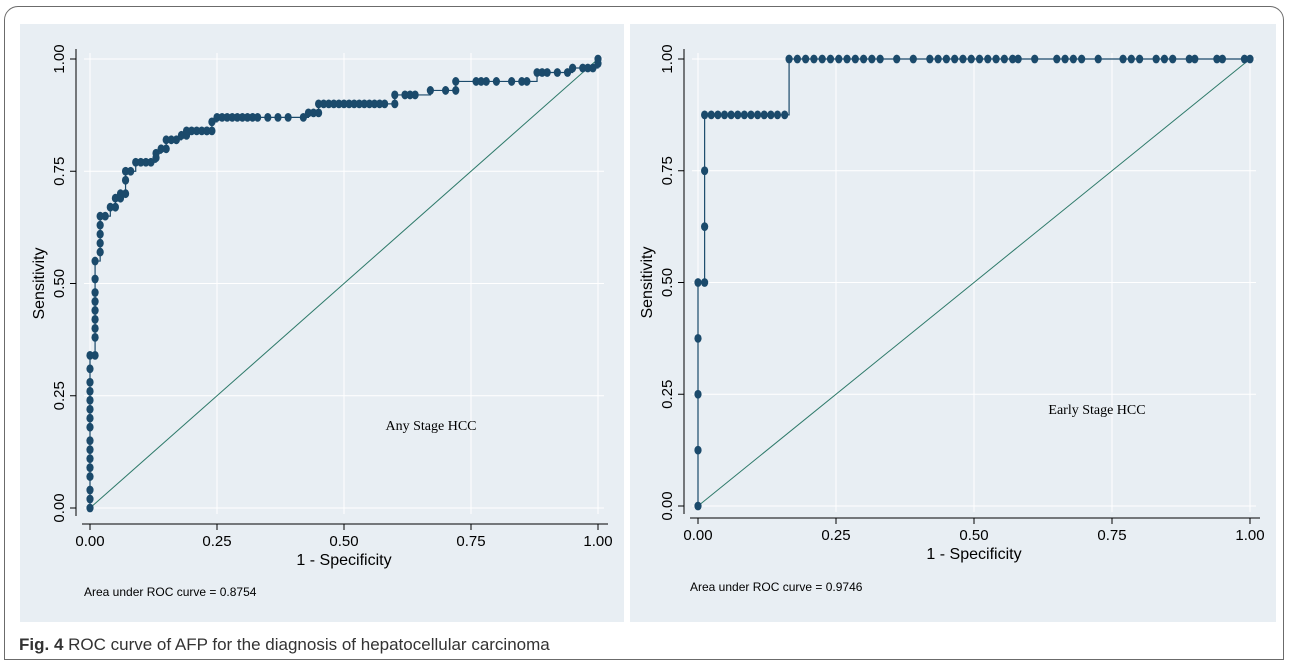 The width and height of the screenshot is (1290, 668). Describe the element at coordinates (1096, 410) in the screenshot. I see `chart-annotation: Early Stage HCC` at that location.